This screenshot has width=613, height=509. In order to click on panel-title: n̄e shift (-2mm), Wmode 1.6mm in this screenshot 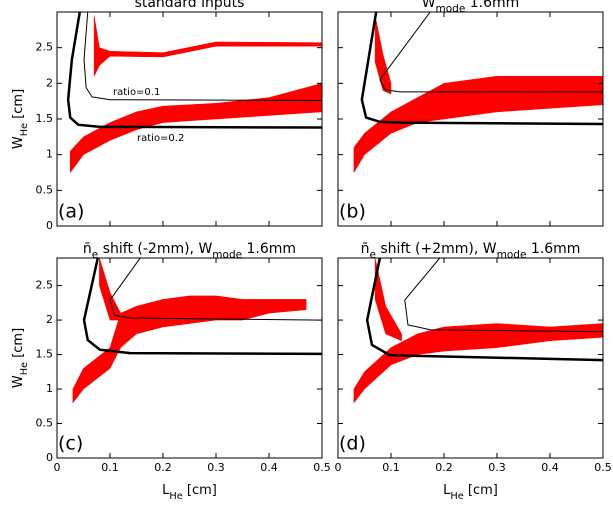, I will do `click(189, 251)`.